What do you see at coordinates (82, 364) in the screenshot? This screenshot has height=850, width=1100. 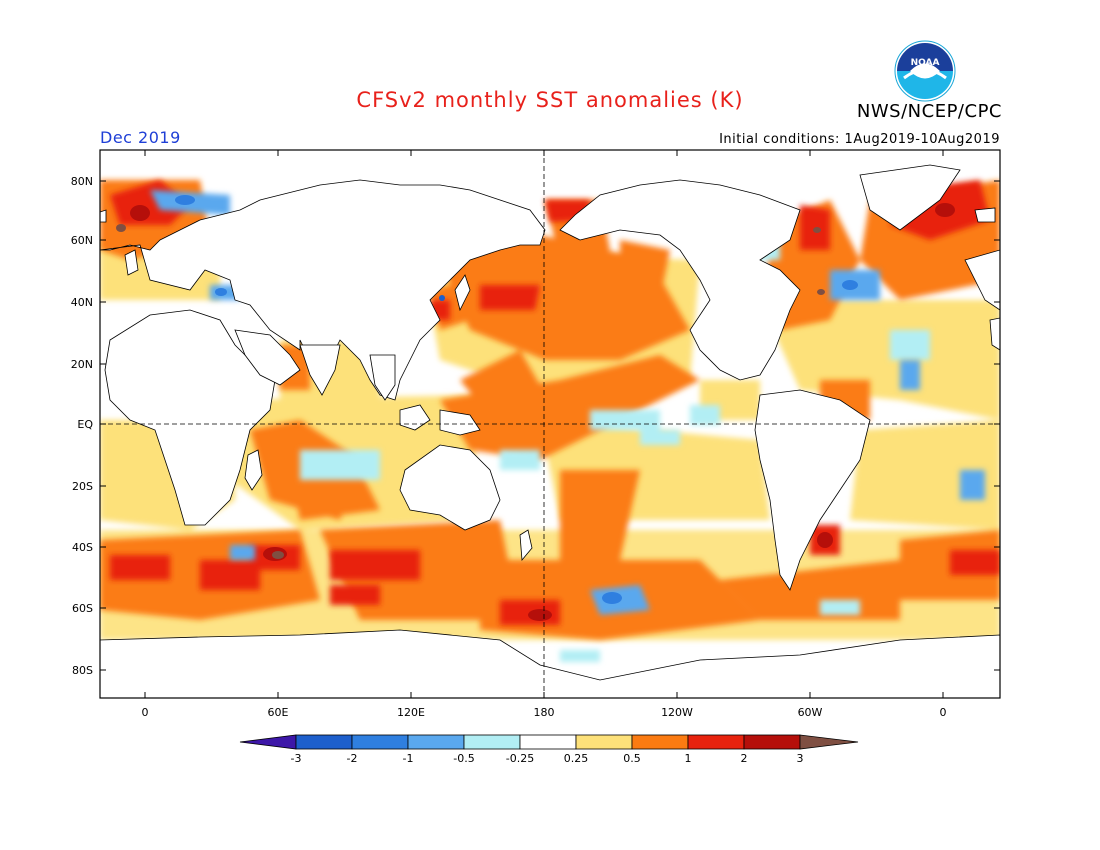 I see `lat-tick-label: 20N` at bounding box center [82, 364].